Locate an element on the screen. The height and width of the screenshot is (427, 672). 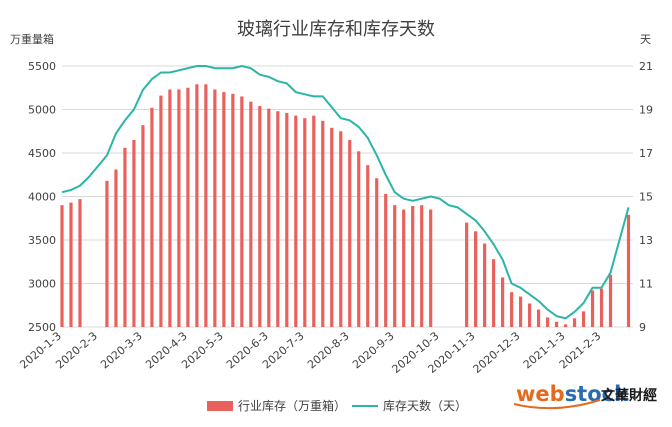
legend: 行业库存（万重箱） 库存天数（天） is located at coordinates (337, 405).